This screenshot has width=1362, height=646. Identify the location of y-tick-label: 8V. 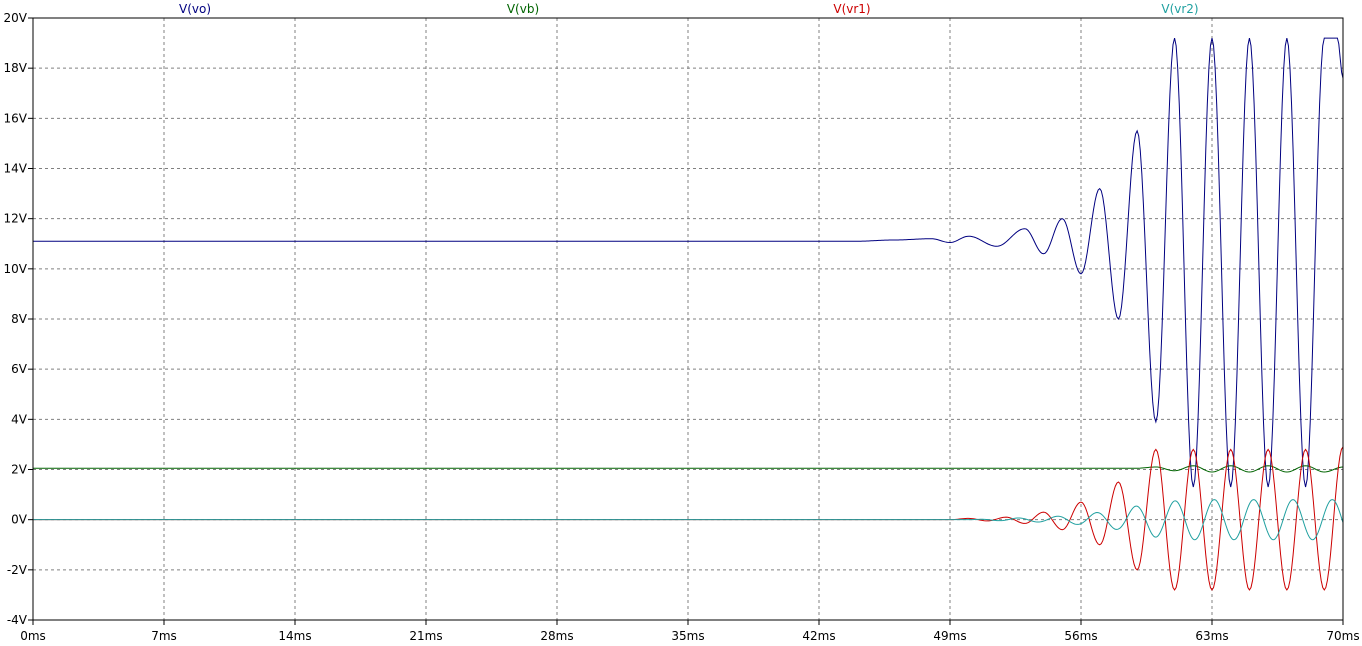
(19, 319).